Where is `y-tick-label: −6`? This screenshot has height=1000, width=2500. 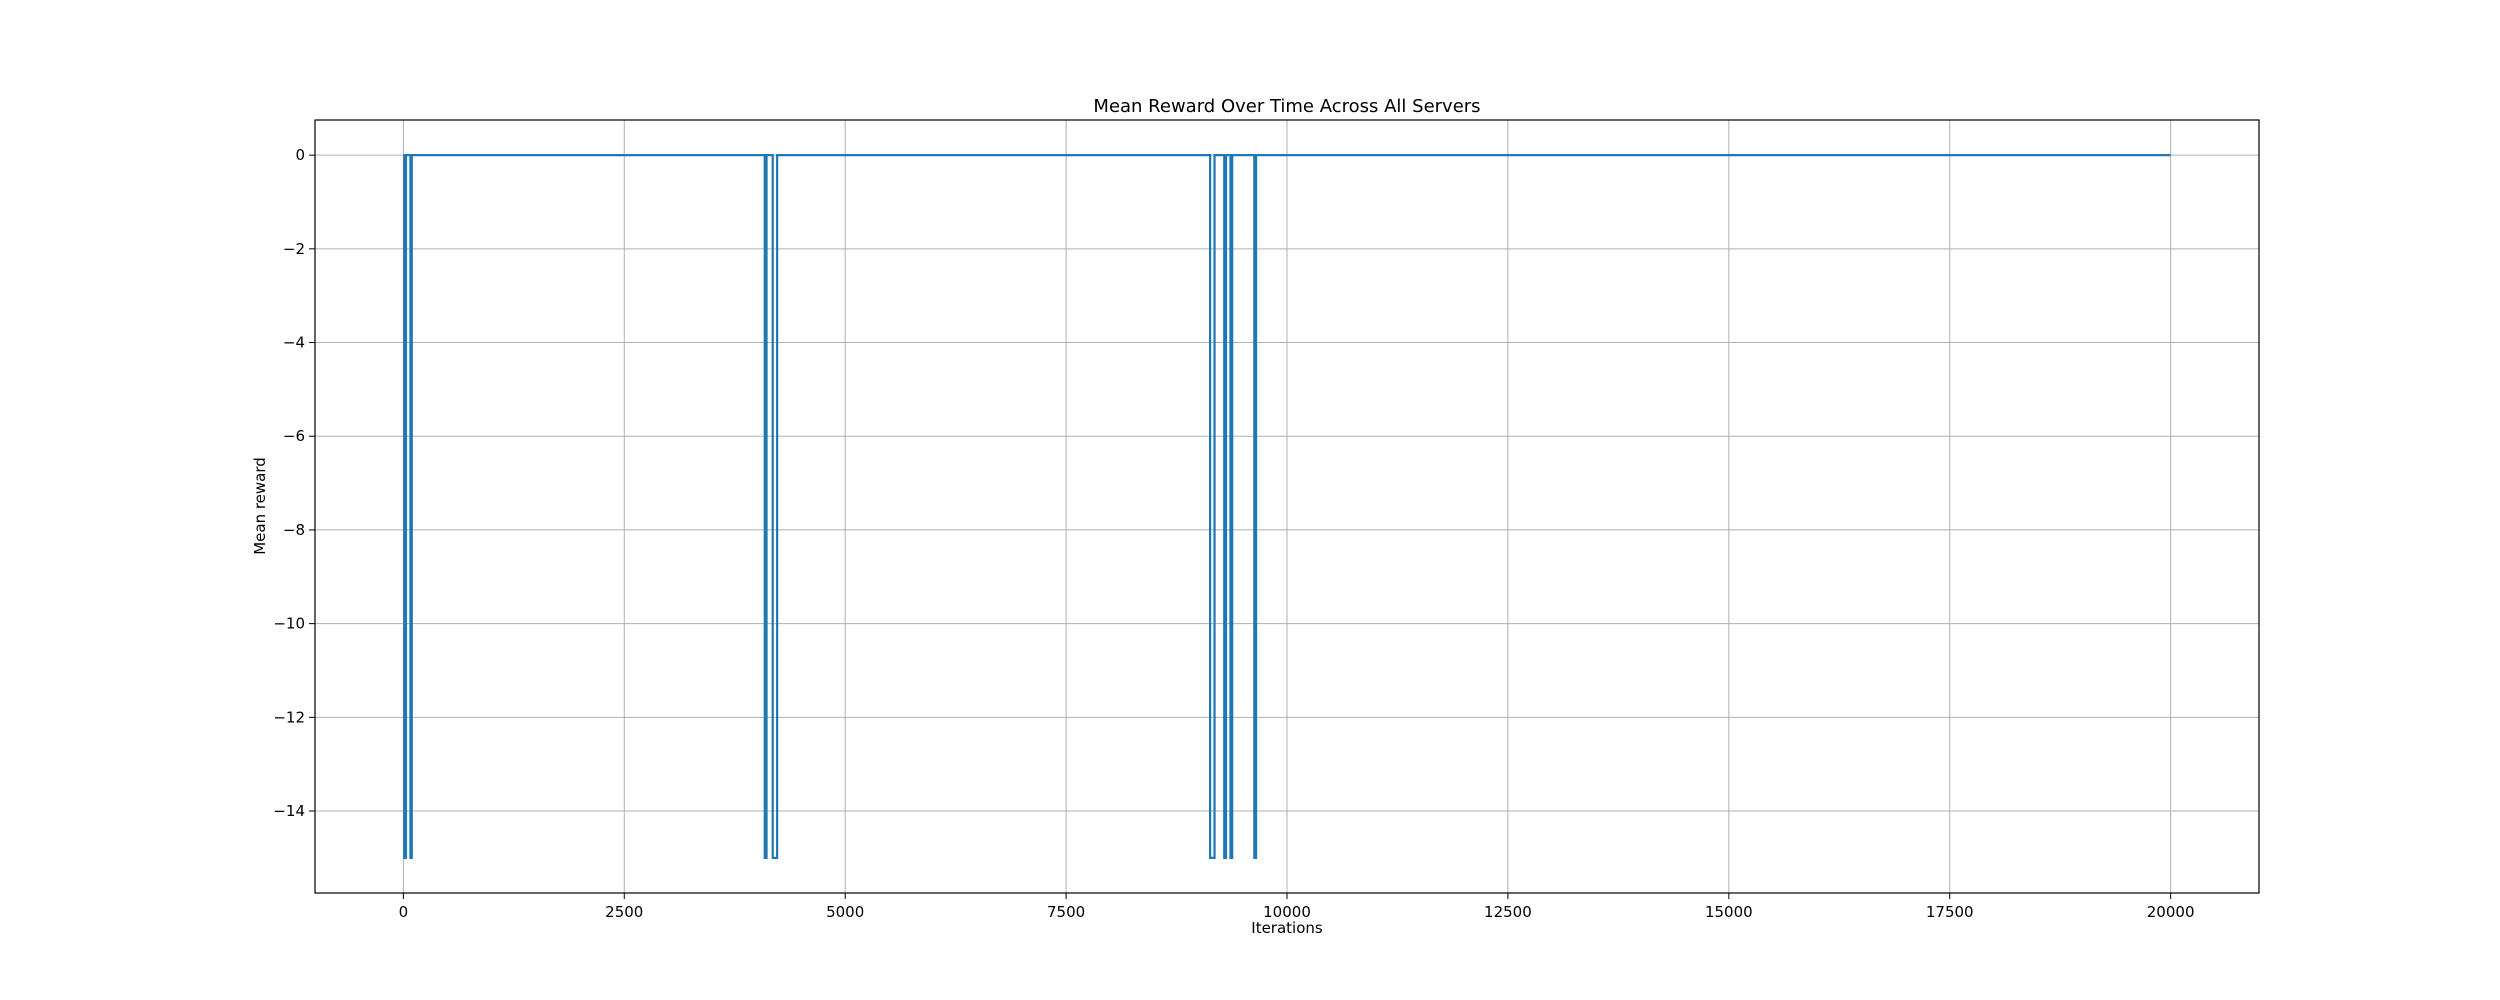 y-tick-label: −6 is located at coordinates (294, 436).